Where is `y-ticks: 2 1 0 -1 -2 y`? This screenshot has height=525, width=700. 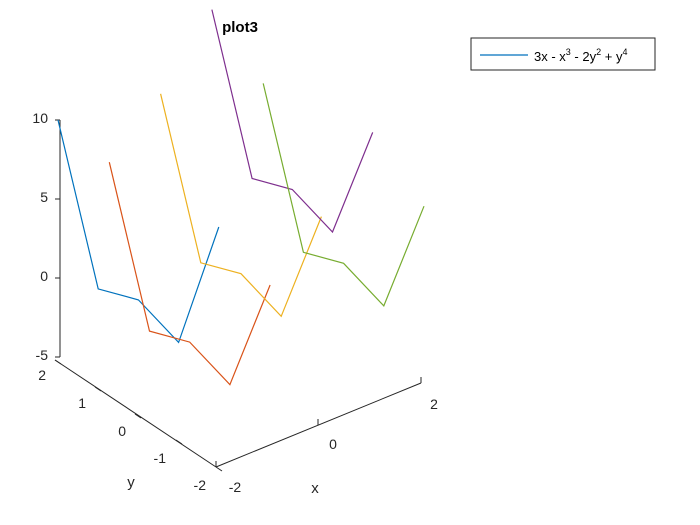
y-ticks: 2 1 0 -1 -2 y is located at coordinates (130, 426).